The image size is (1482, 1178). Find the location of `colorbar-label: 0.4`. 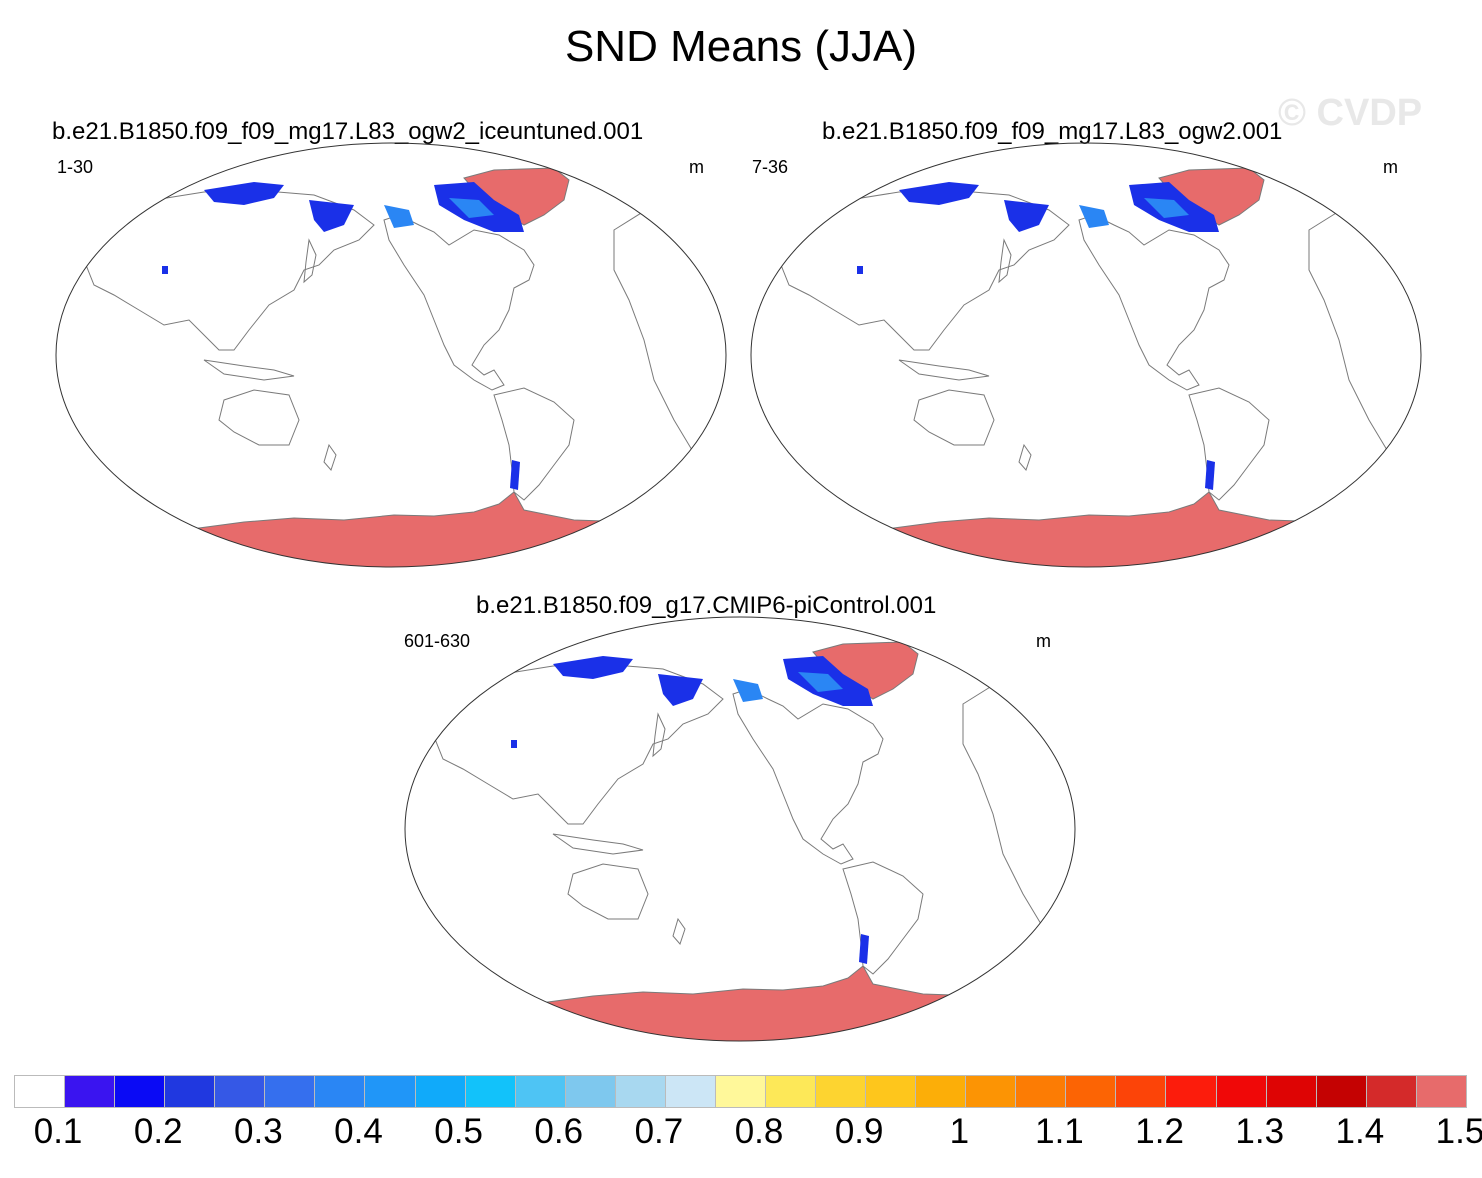

colorbar-label: 0.4 is located at coordinates (358, 1131).